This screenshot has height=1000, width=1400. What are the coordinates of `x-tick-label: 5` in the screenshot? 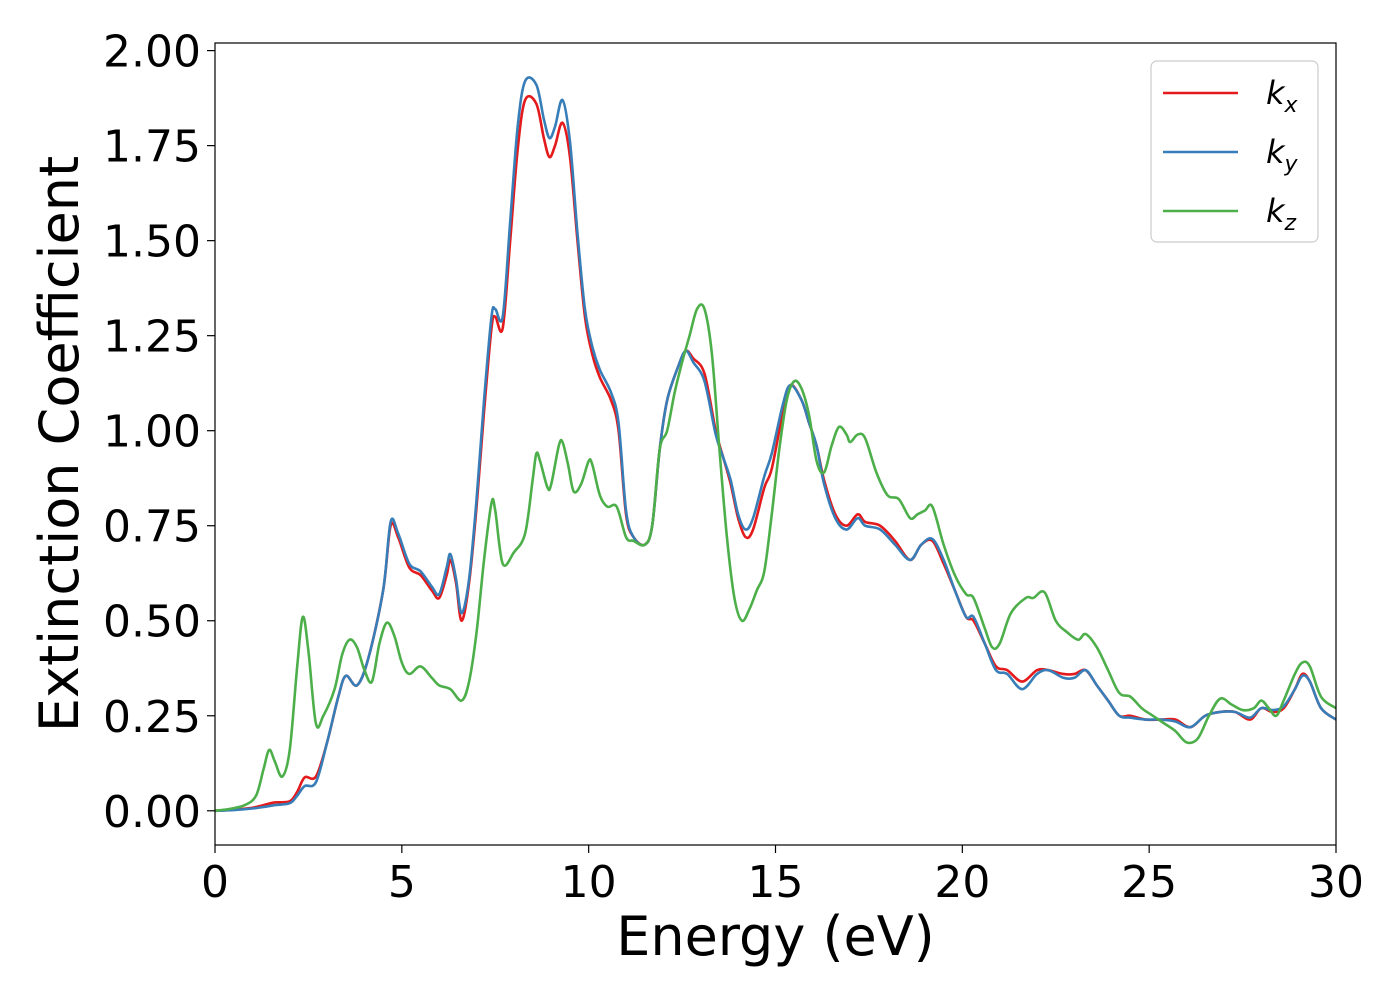 It's located at (402, 882).